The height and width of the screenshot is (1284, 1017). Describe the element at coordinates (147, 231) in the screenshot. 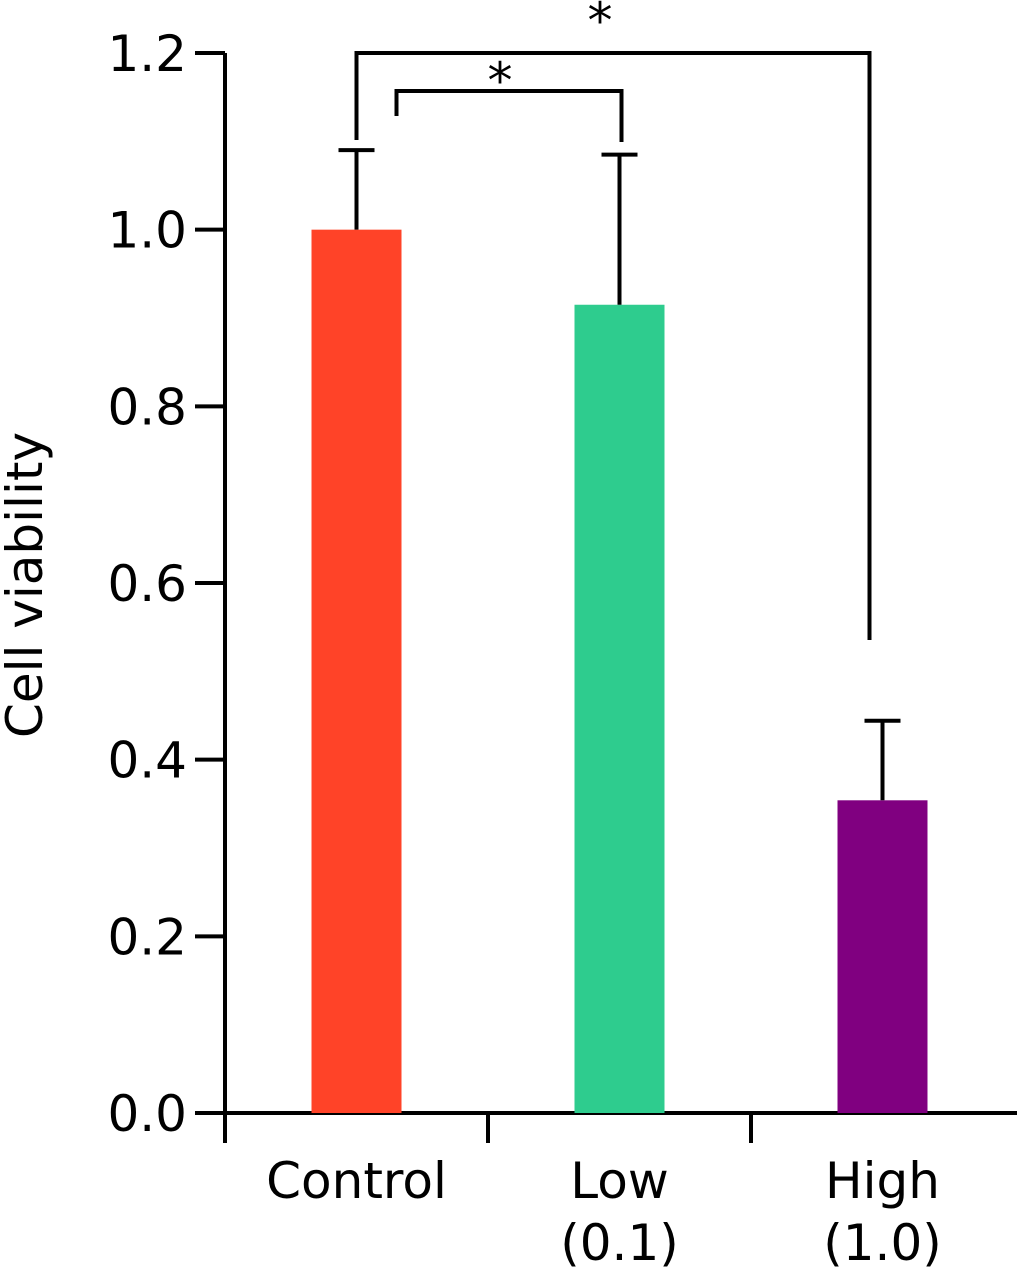

I see `y-tick-label: 1.0` at that location.